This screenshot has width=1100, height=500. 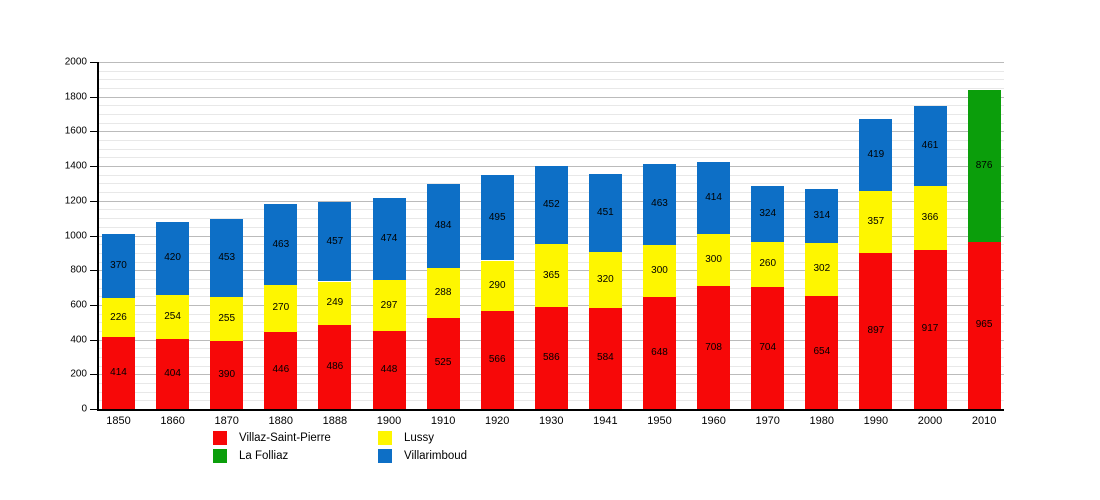 What do you see at coordinates (285, 438) in the screenshot?
I see `legend-label-villaz-saint-pierre: Villaz-Saint-Pierre` at bounding box center [285, 438].